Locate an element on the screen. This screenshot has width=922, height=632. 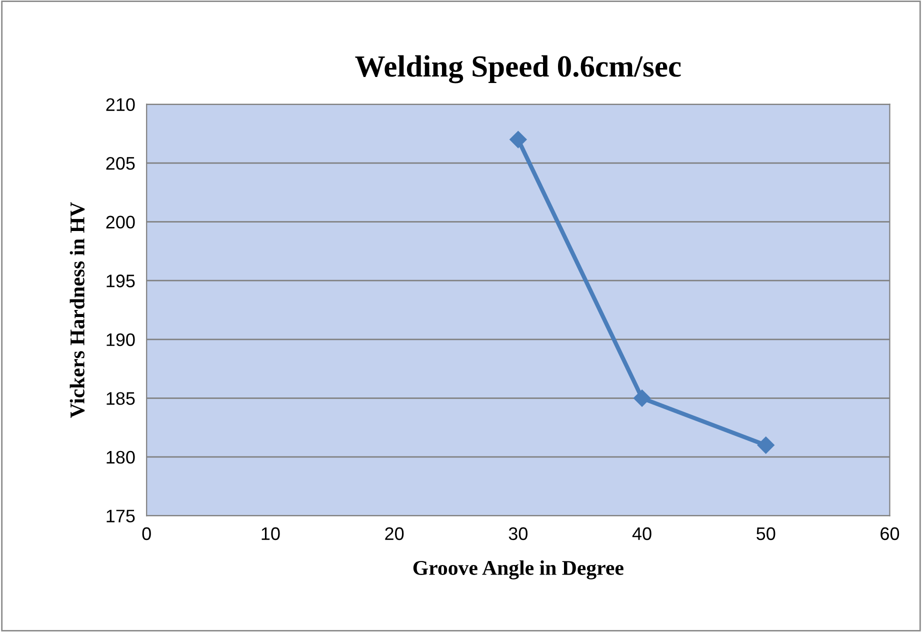
y-tick-label: 185 is located at coordinates (120, 398).